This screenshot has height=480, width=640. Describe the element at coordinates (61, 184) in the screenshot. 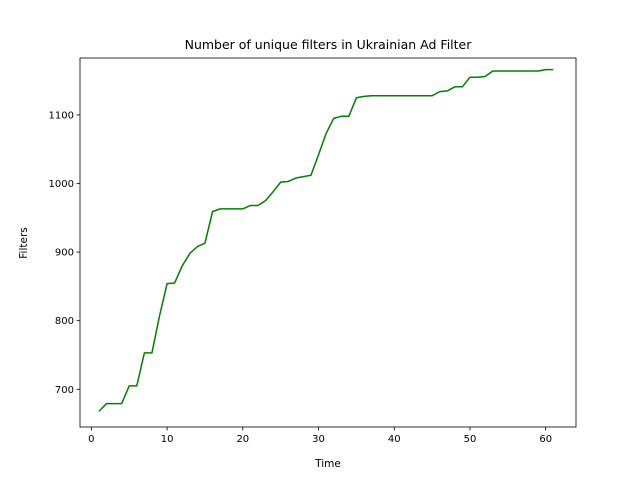

I see `y-tick-label: 1000` at that location.